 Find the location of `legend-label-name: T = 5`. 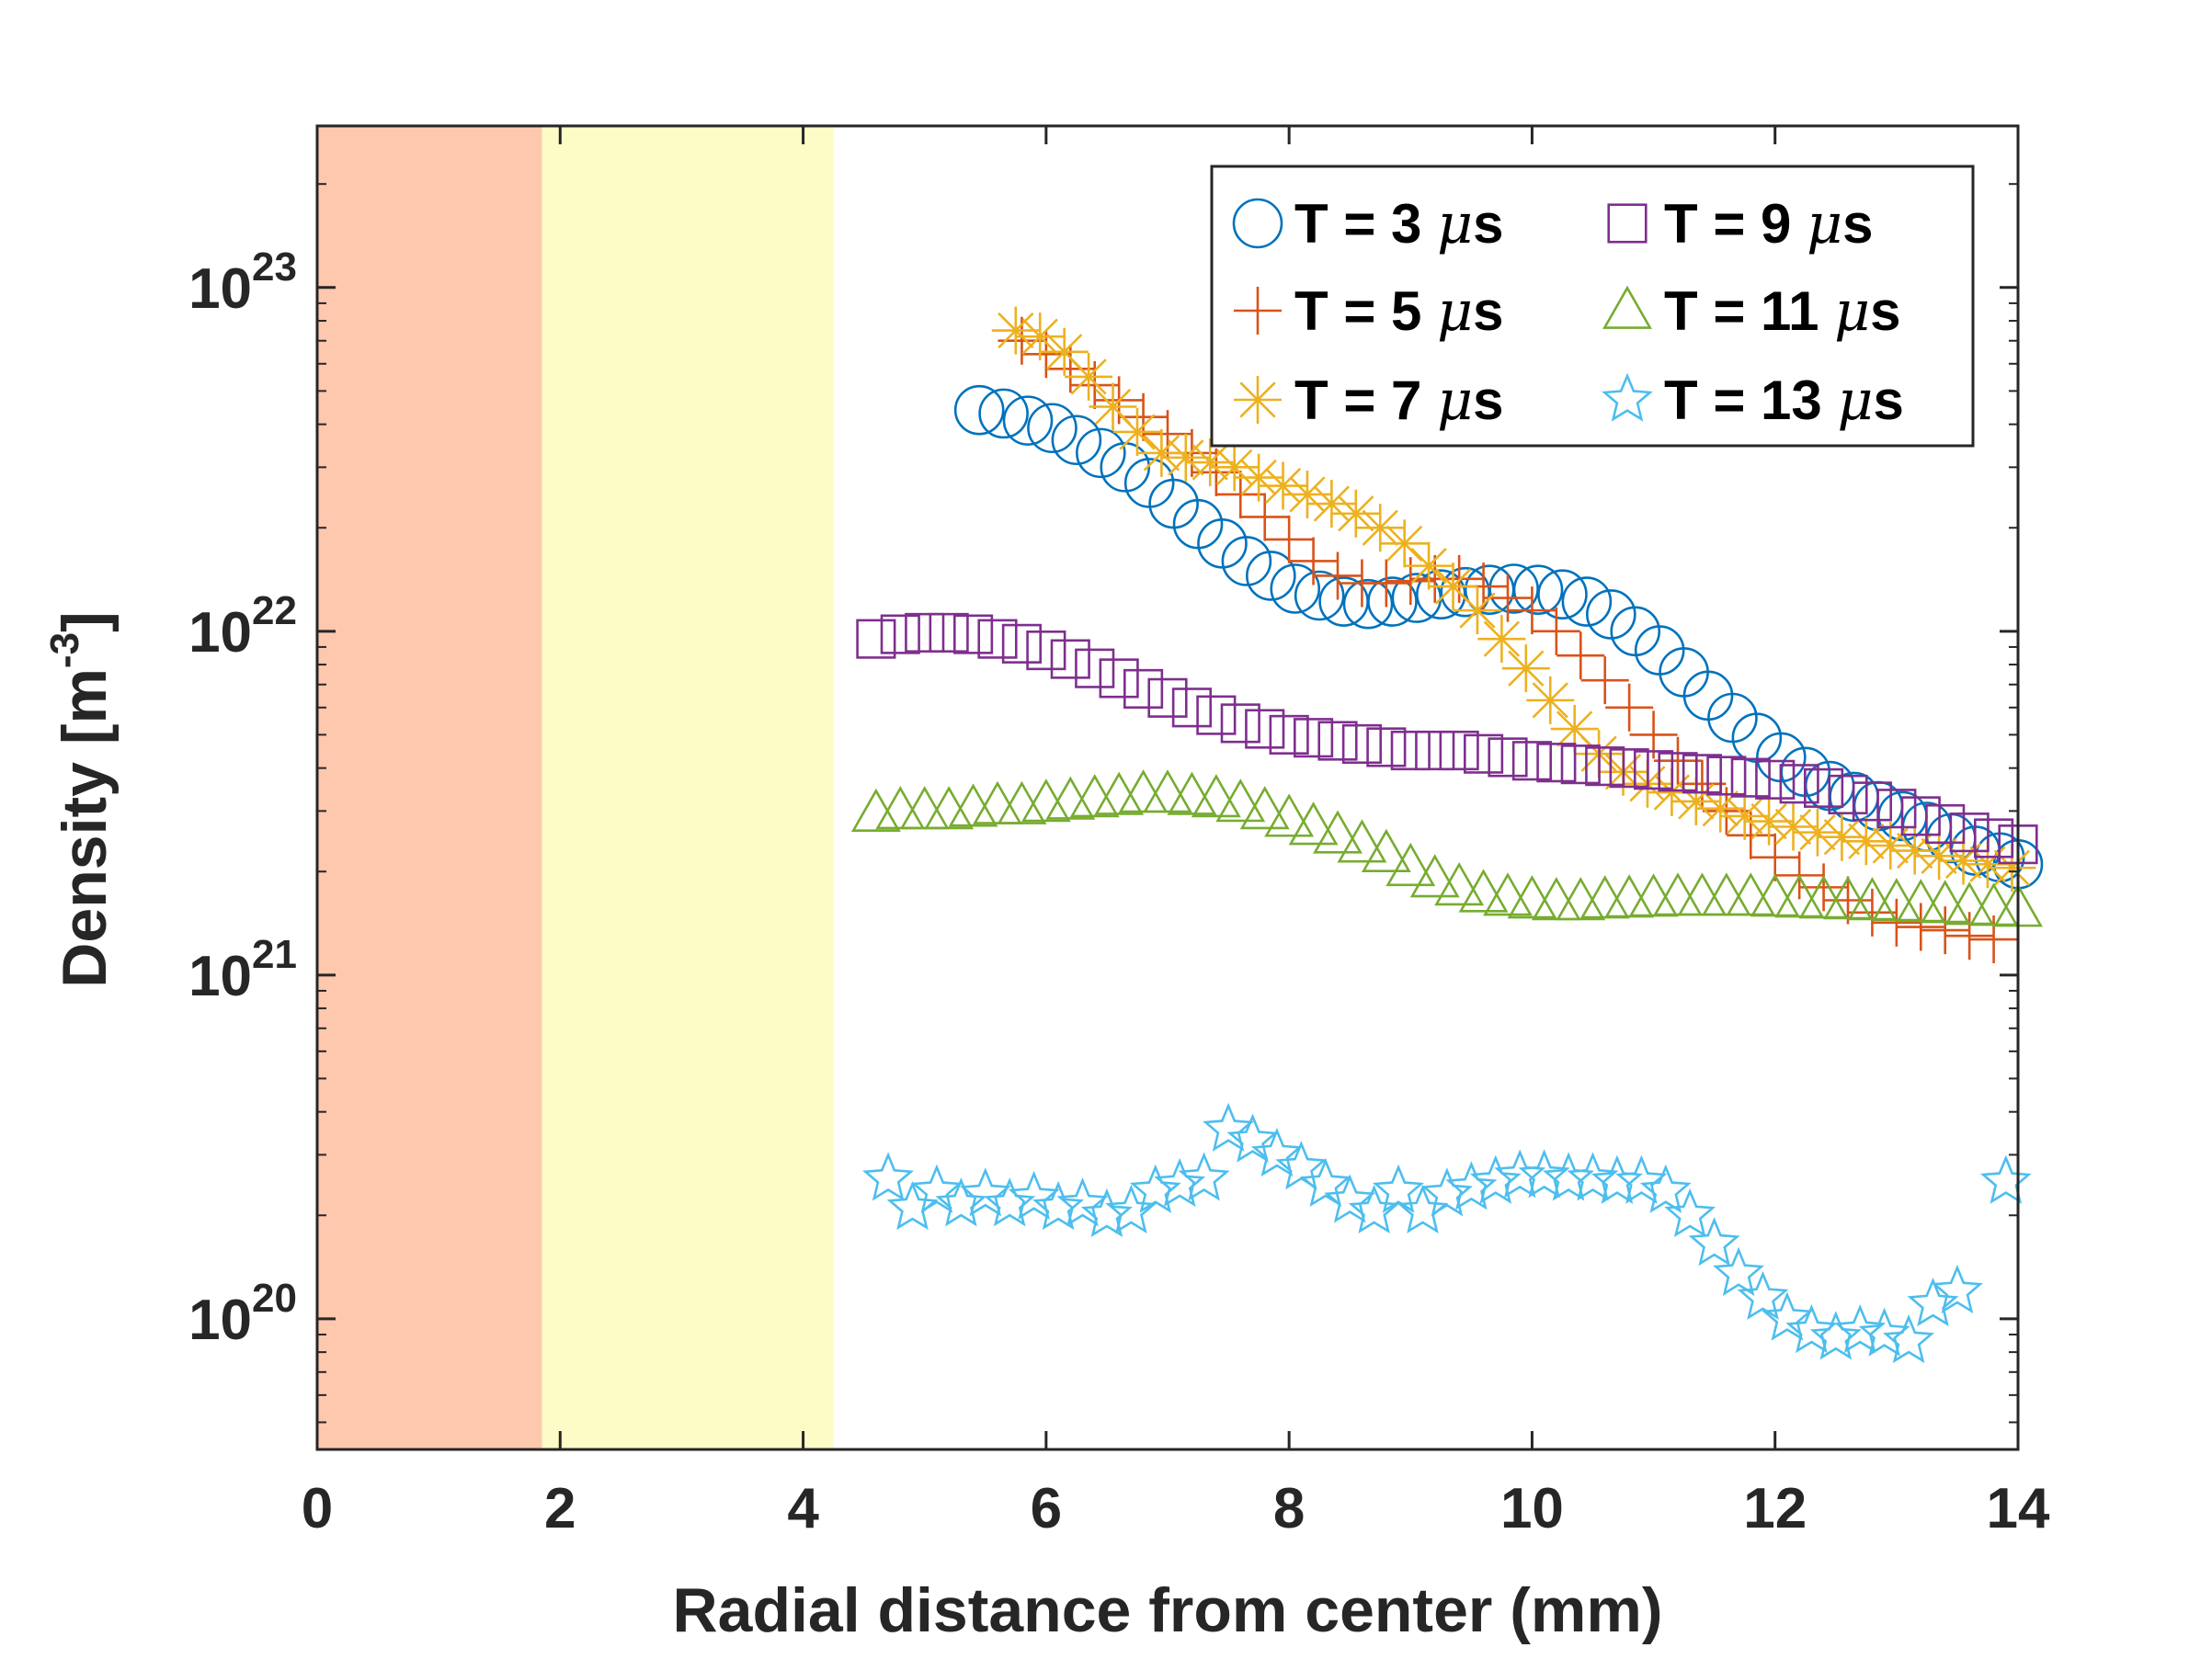

legend-label-name: T = 5 is located at coordinates (1365, 311).